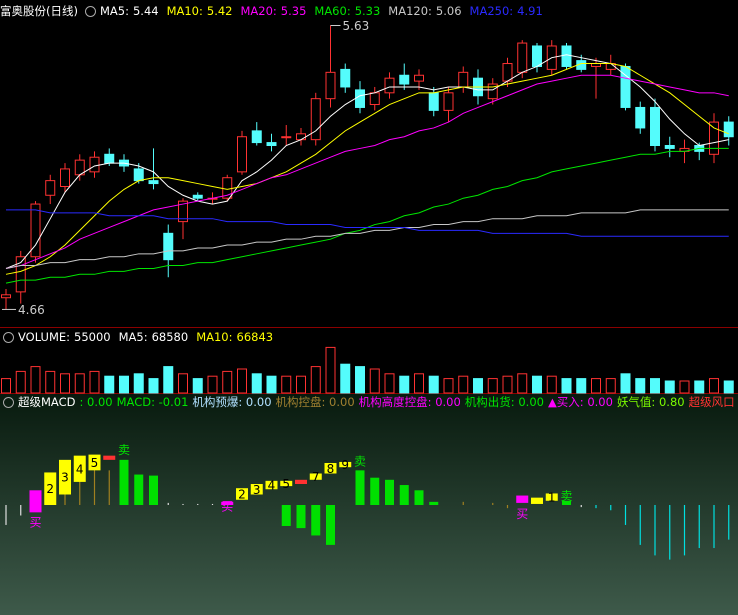  What do you see at coordinates (145, 11) in the screenshot?
I see `legend-value: 5.44` at bounding box center [145, 11].